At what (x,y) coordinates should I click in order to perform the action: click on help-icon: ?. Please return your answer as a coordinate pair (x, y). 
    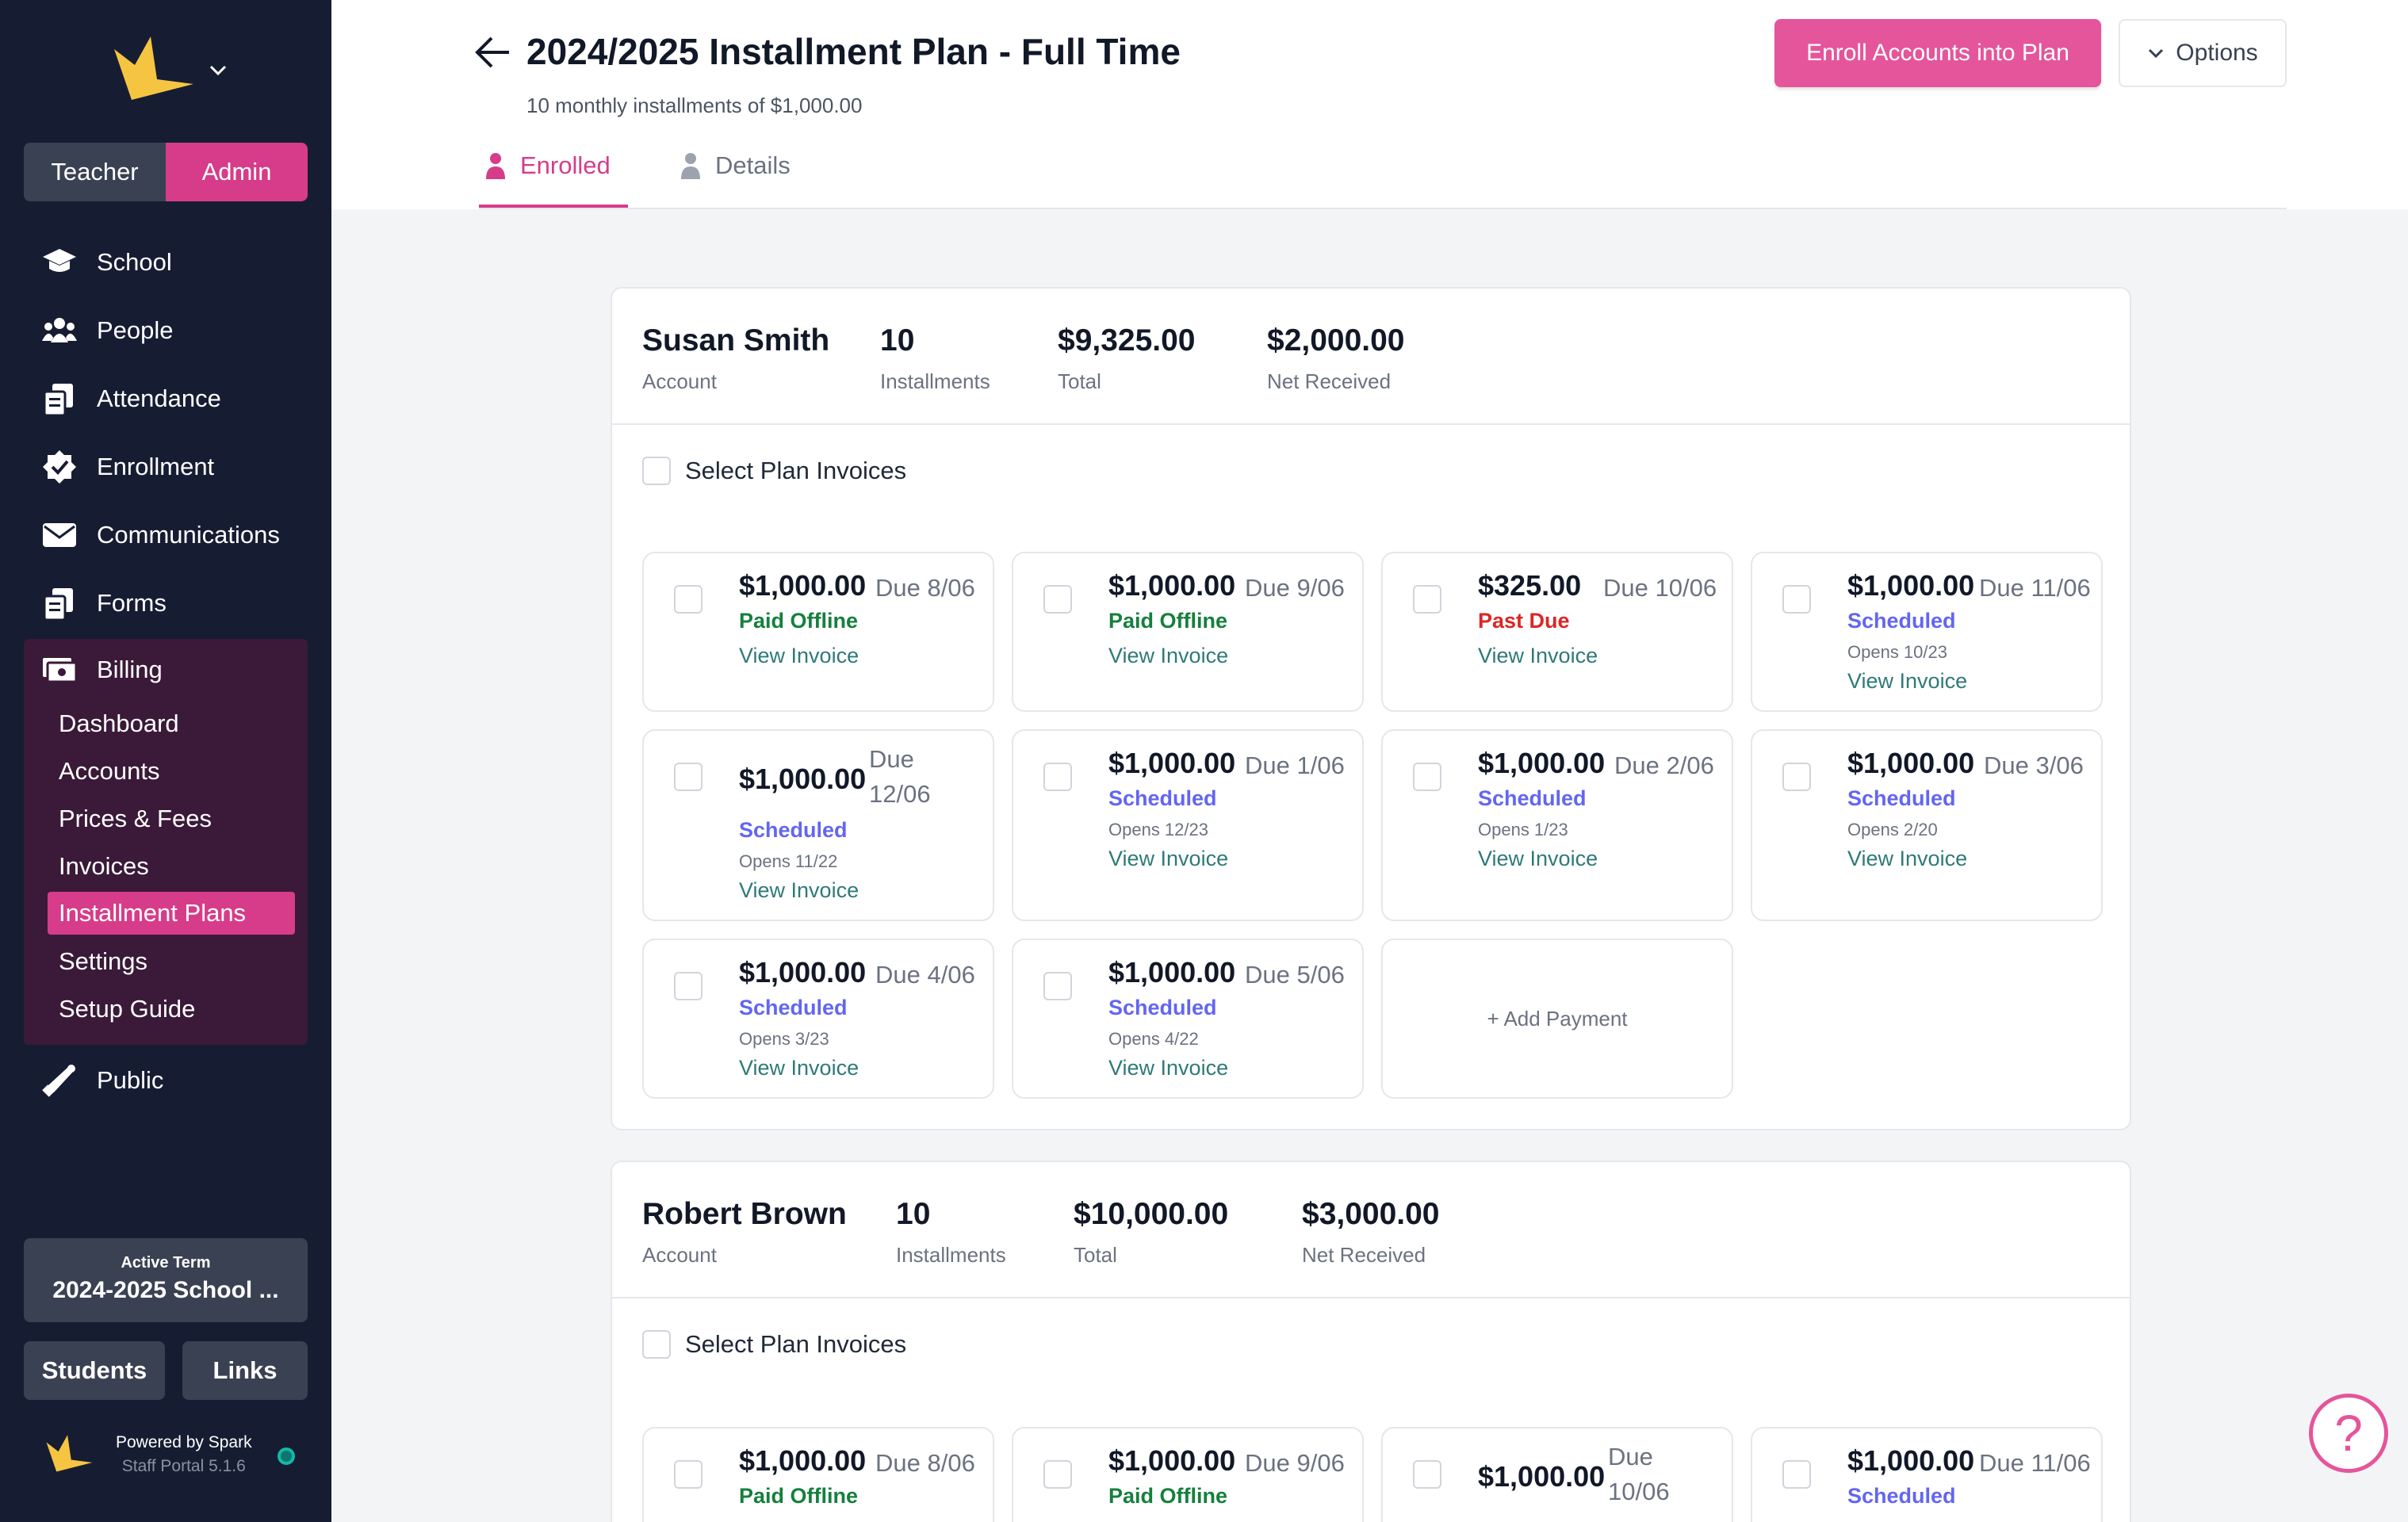
    Looking at the image, I should click on (2348, 1433).